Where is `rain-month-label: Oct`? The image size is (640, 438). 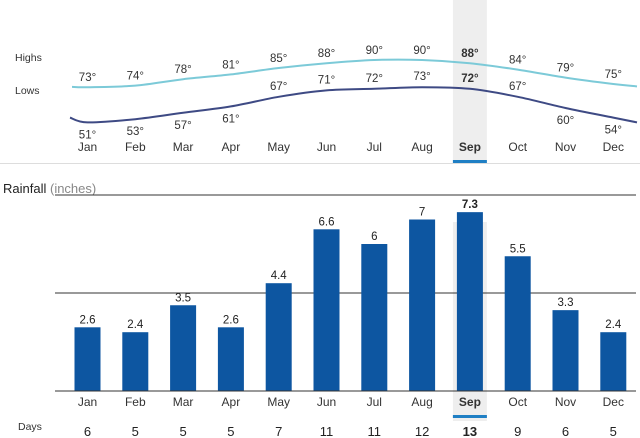 rain-month-label: Oct is located at coordinates (517, 402).